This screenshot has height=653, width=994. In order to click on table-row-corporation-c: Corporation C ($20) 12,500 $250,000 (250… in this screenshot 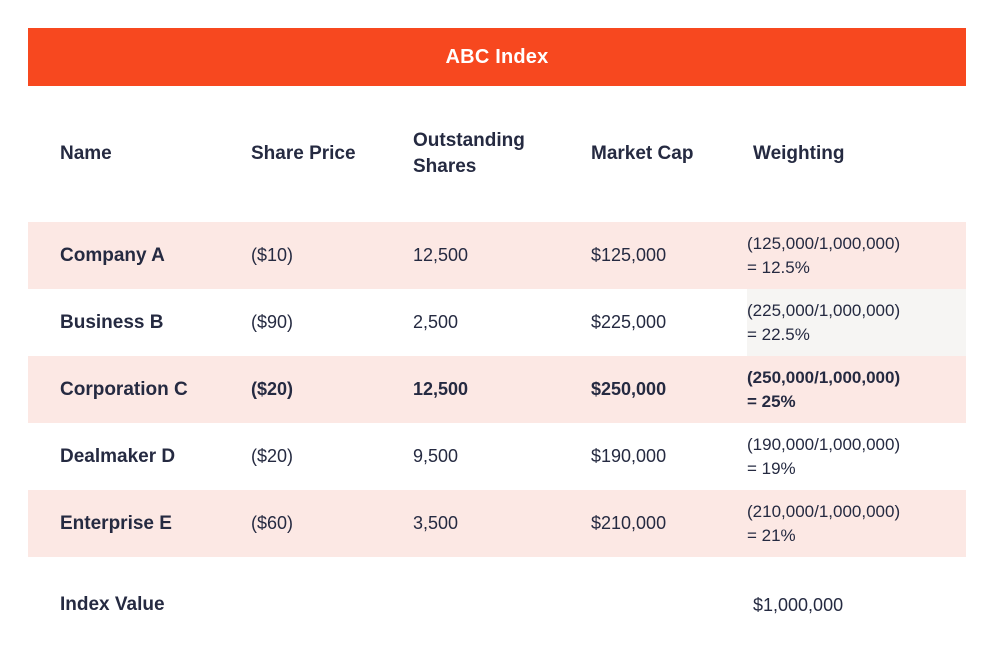, I will do `click(497, 389)`.